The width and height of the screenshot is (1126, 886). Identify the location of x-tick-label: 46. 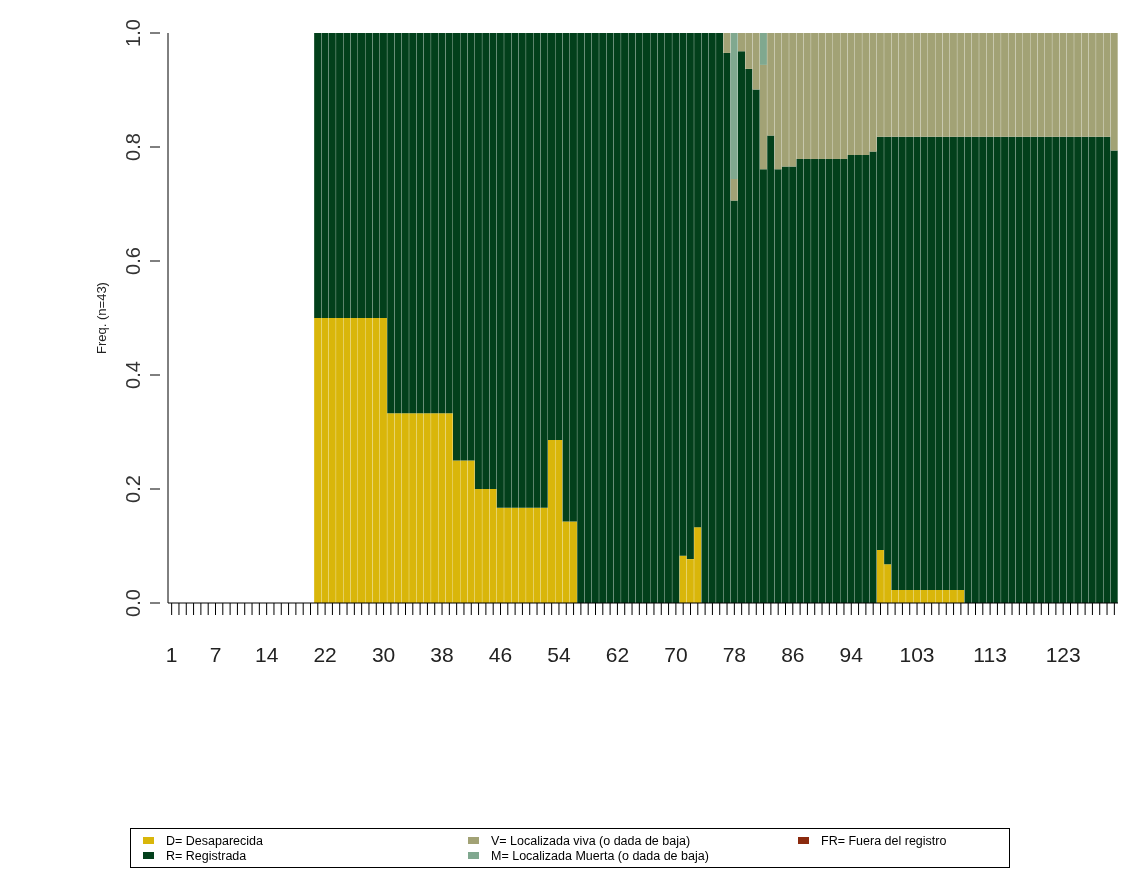
(500, 654).